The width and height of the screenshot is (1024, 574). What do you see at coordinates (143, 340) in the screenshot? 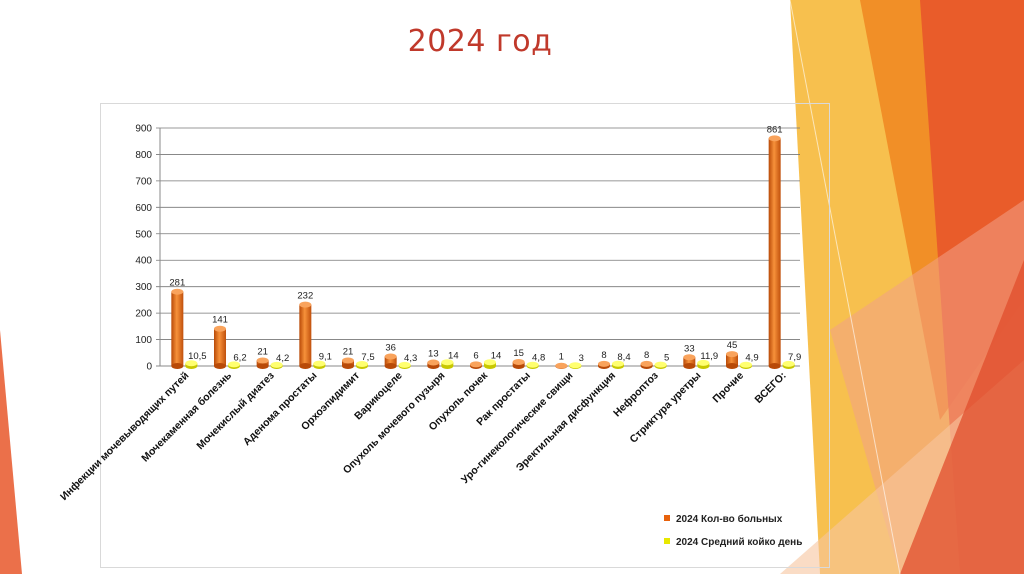
I see `y-tick-label: 100` at bounding box center [143, 340].